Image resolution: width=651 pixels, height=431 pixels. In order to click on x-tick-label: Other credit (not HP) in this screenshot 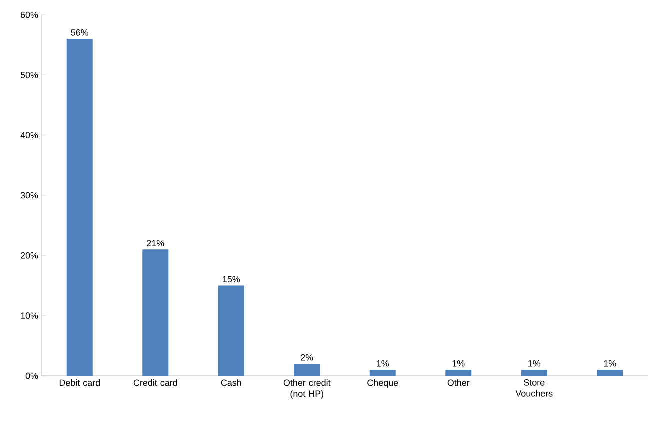, I will do `click(307, 389)`.